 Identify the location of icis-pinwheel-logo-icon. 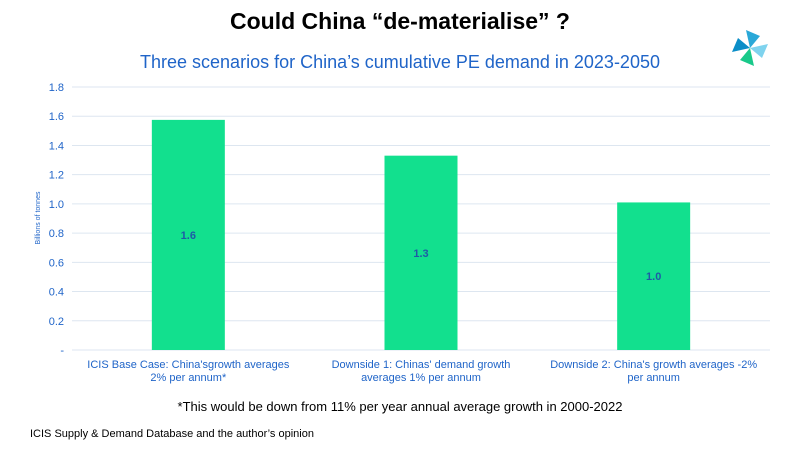
(750, 48).